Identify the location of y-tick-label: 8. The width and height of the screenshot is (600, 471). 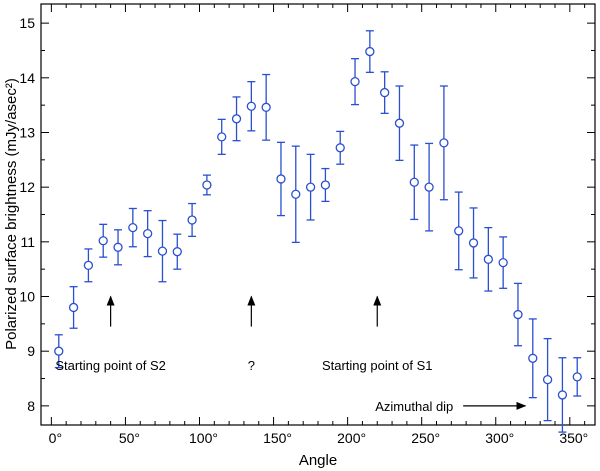
(31, 406).